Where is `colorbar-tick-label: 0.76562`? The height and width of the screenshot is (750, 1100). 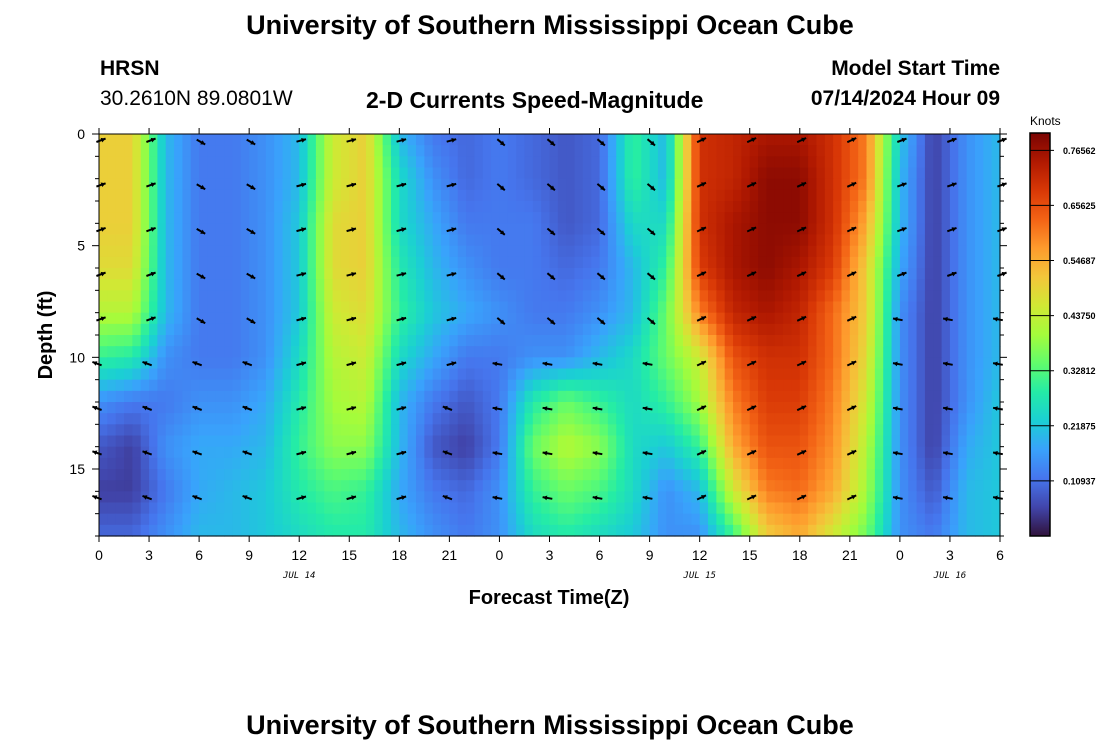 colorbar-tick-label: 0.76562 is located at coordinates (1079, 151).